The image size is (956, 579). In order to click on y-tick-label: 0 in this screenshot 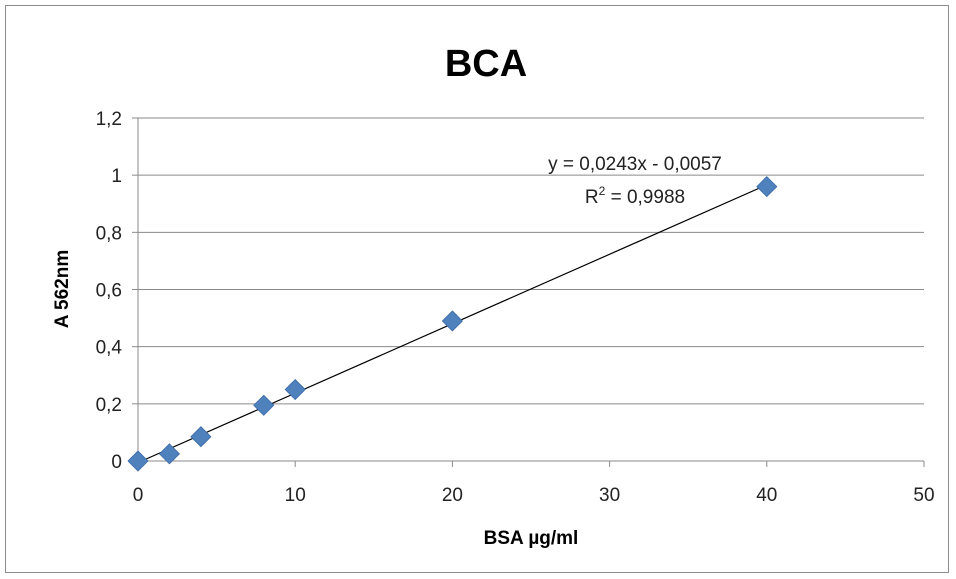, I will do `click(116, 462)`.